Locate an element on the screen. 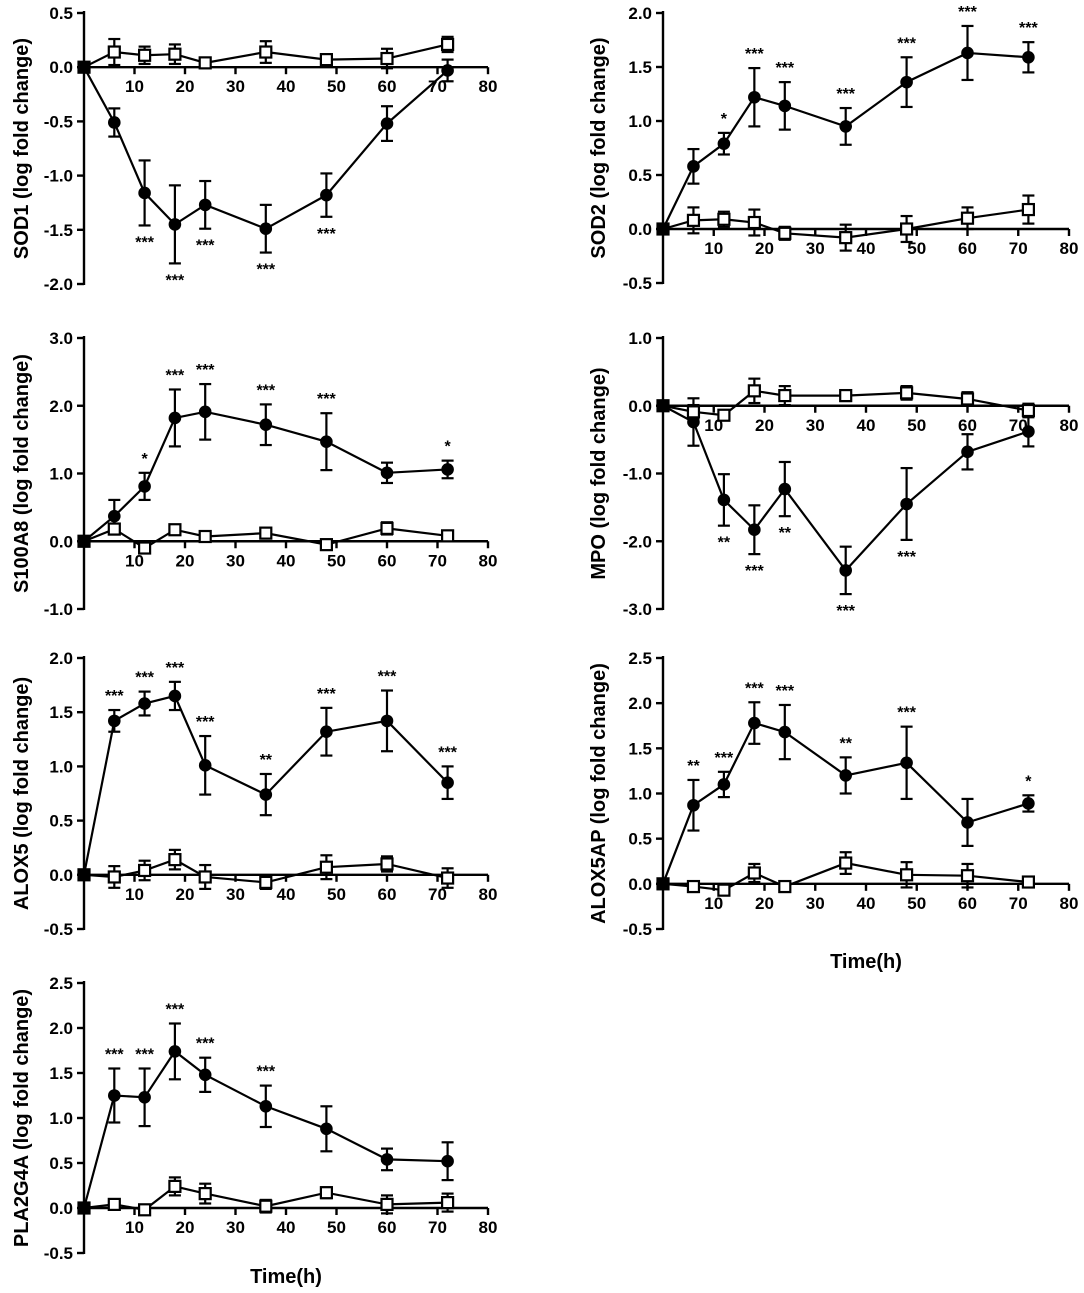 This screenshot has height=1293, width=1084. y-tick-label: -1.5 is located at coordinates (58, 230).